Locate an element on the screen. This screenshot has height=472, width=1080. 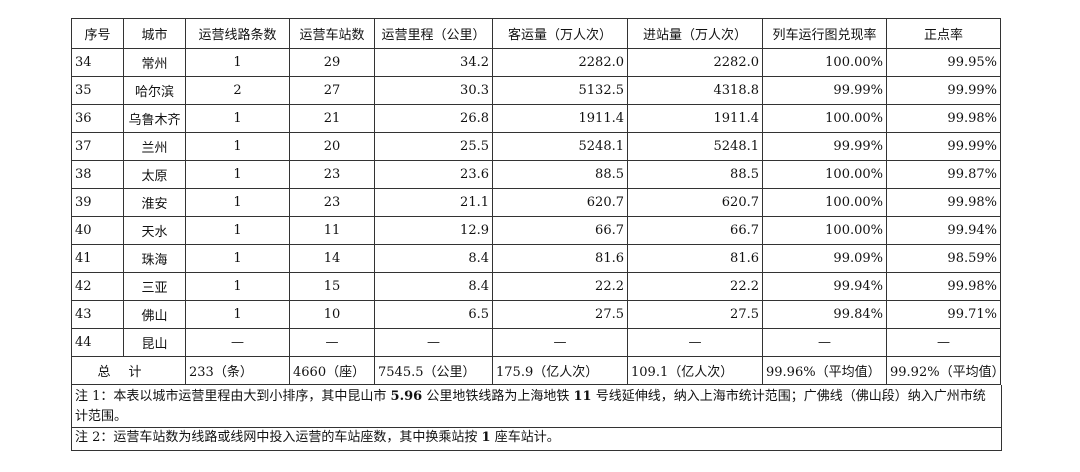
table-cell: 15 is located at coordinates (332, 286).